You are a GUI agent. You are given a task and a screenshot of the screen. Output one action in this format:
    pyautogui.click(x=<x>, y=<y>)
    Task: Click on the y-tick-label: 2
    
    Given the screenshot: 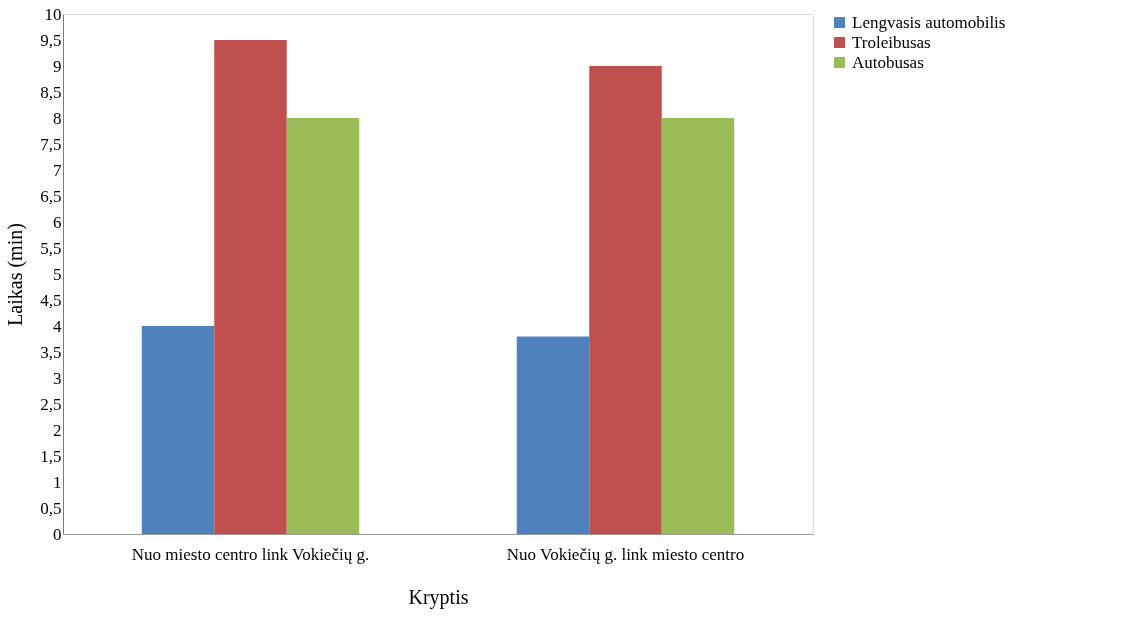 What is the action you would take?
    pyautogui.click(x=57, y=430)
    